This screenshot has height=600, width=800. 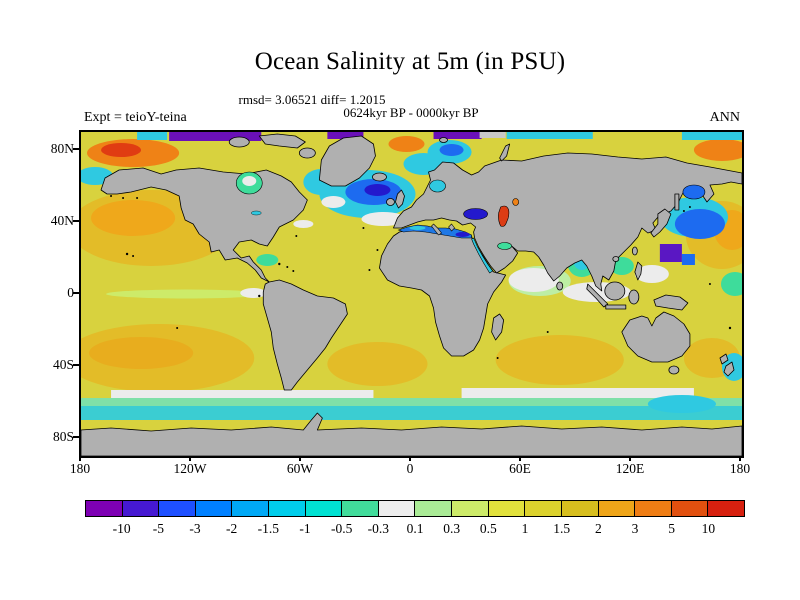 What do you see at coordinates (598, 528) in the screenshot?
I see `colorbar-tick-label: 2` at bounding box center [598, 528].